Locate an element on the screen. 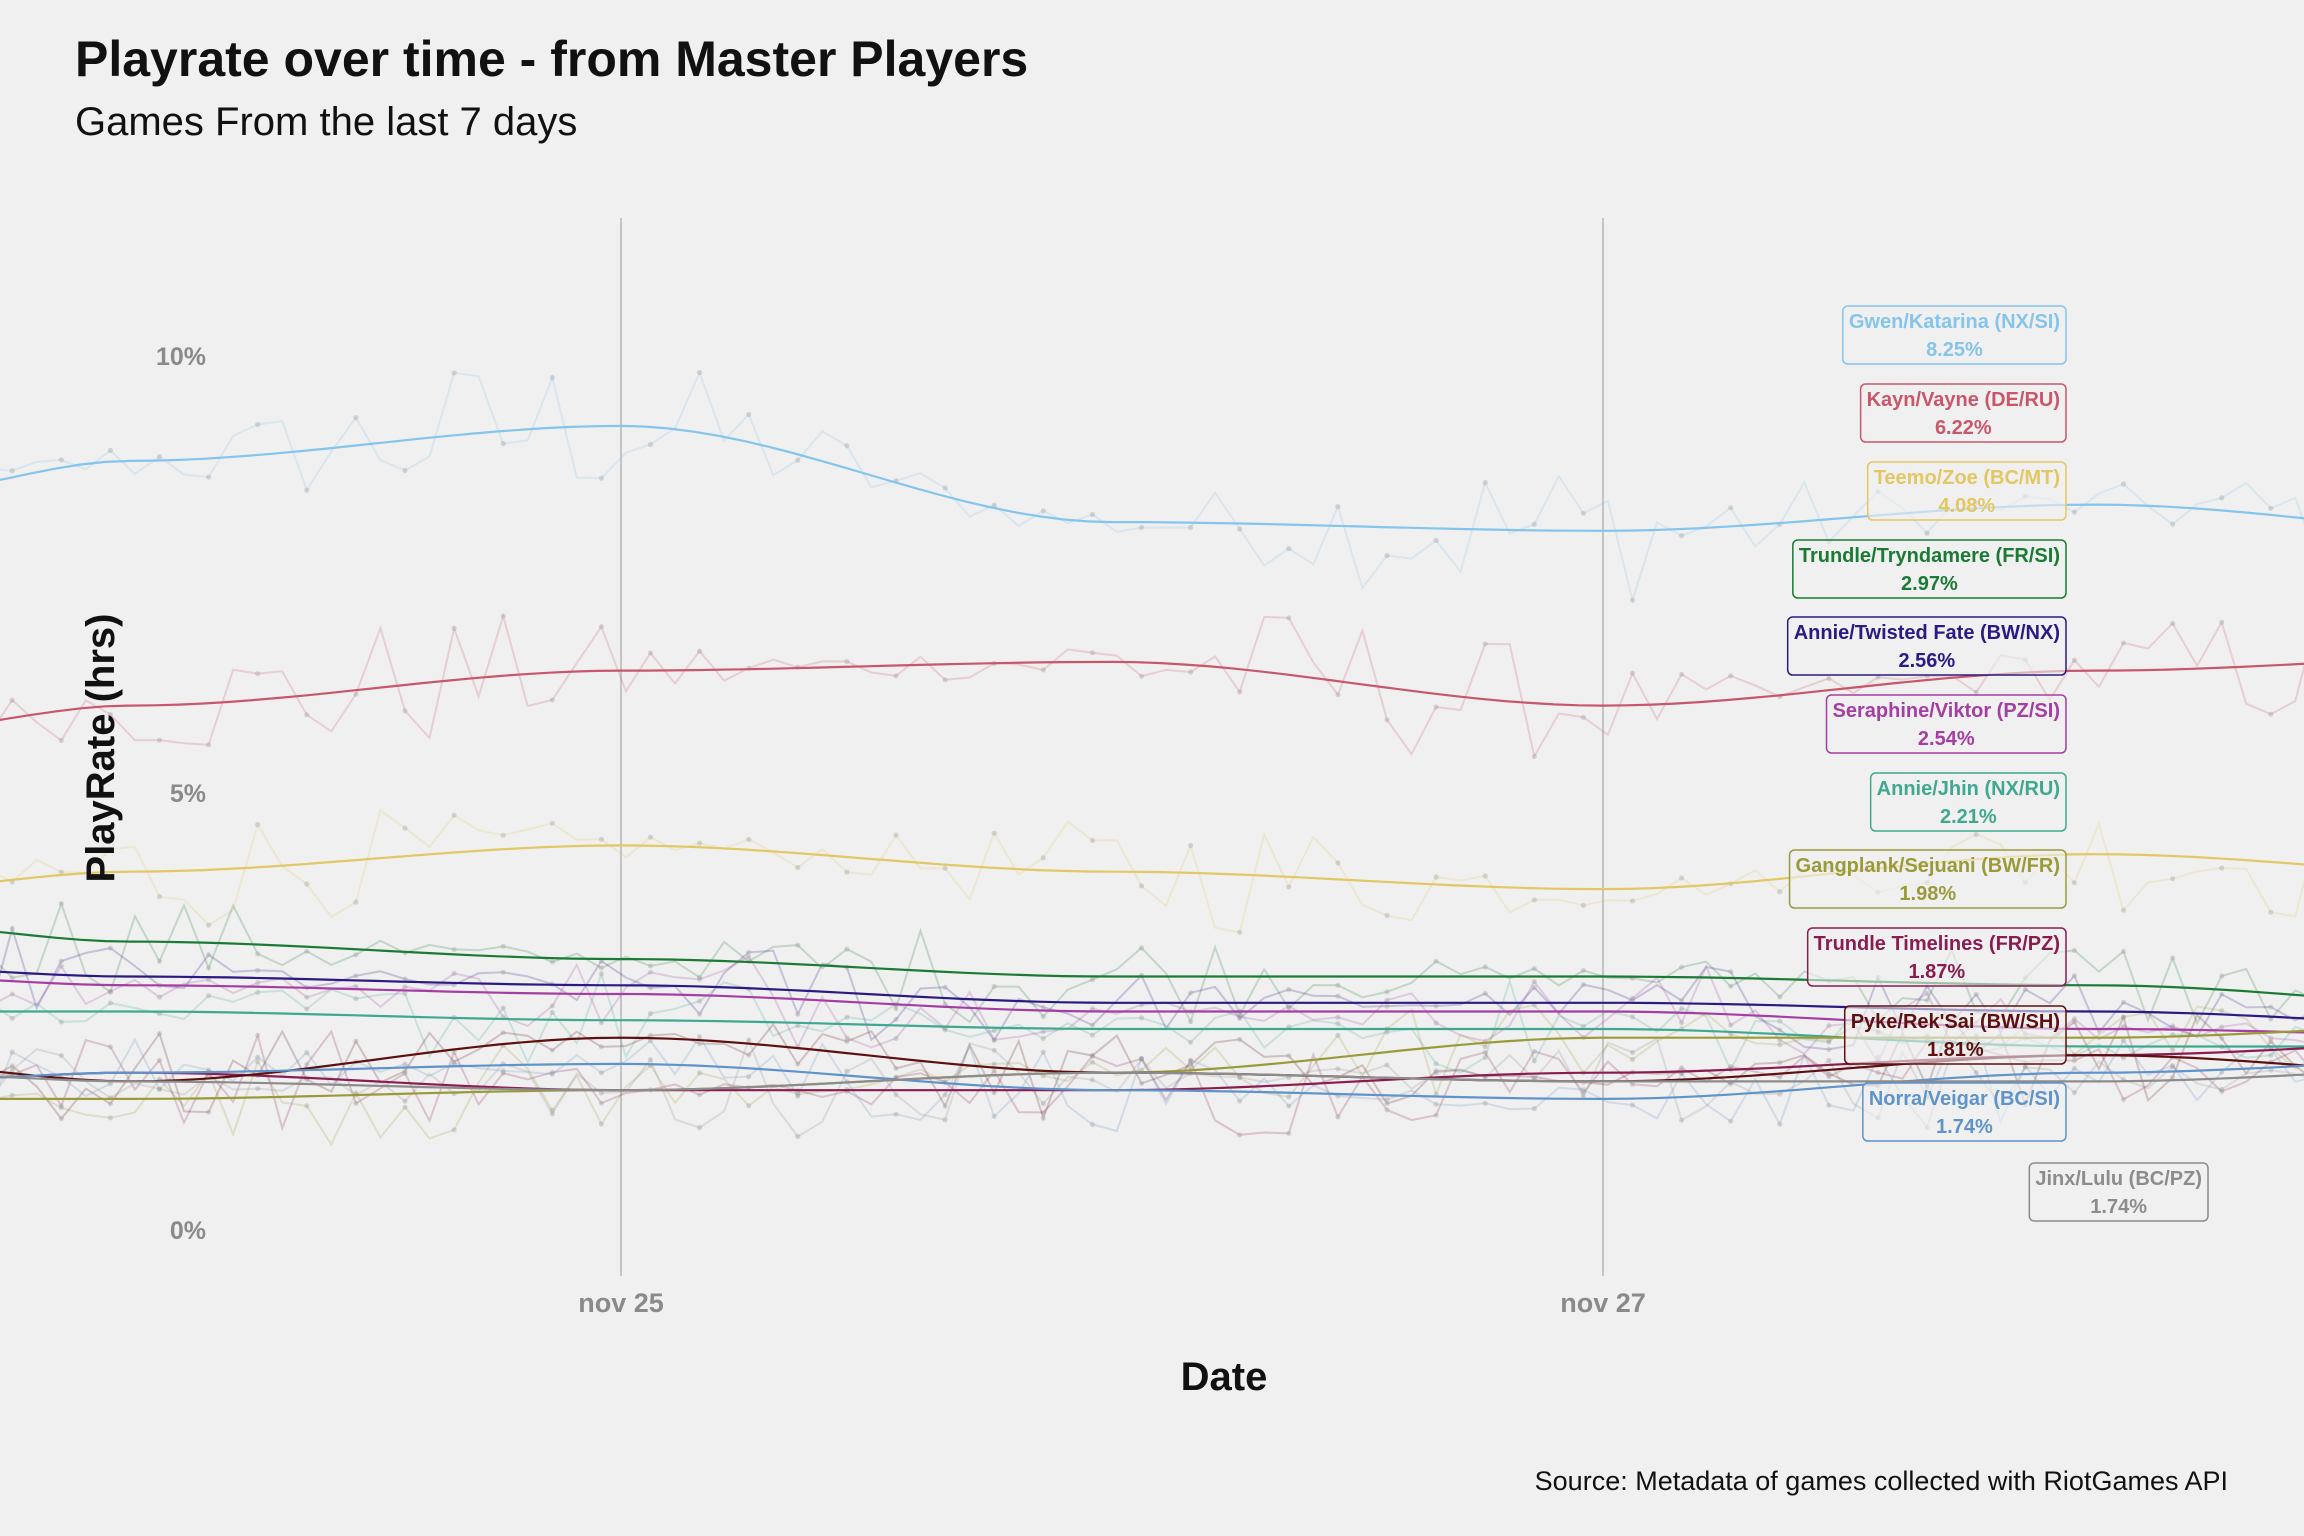 The image size is (2304, 1536). series-8-label-name: Trundle Timelines (FR/PZ) is located at coordinates (1937, 944).